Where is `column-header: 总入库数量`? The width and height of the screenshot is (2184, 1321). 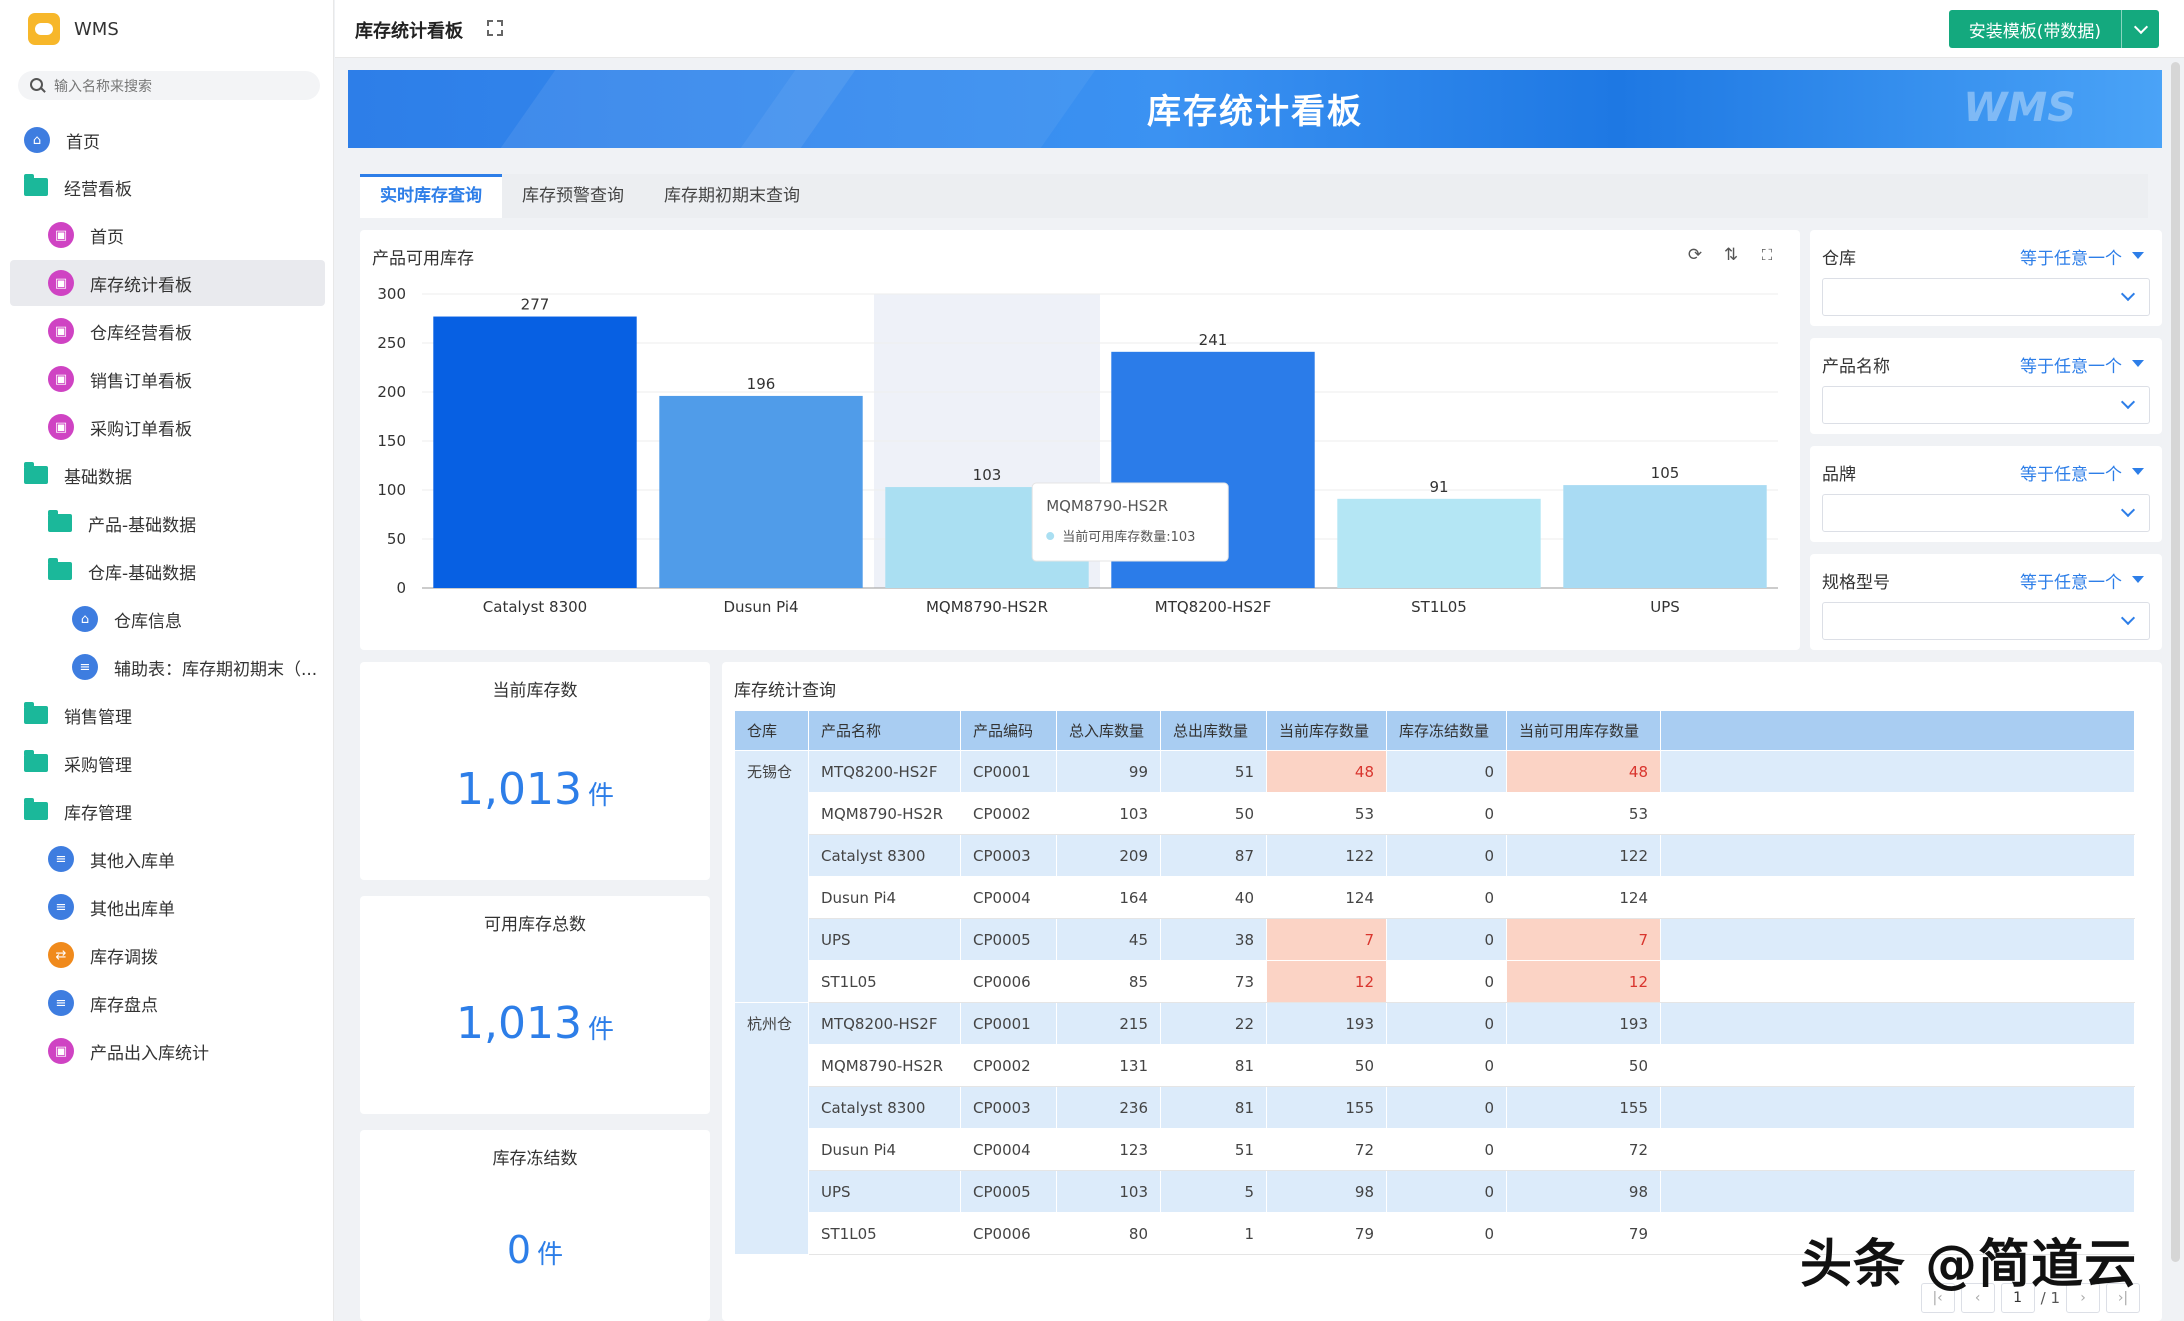
column-header: 总入库数量 is located at coordinates (1108, 730).